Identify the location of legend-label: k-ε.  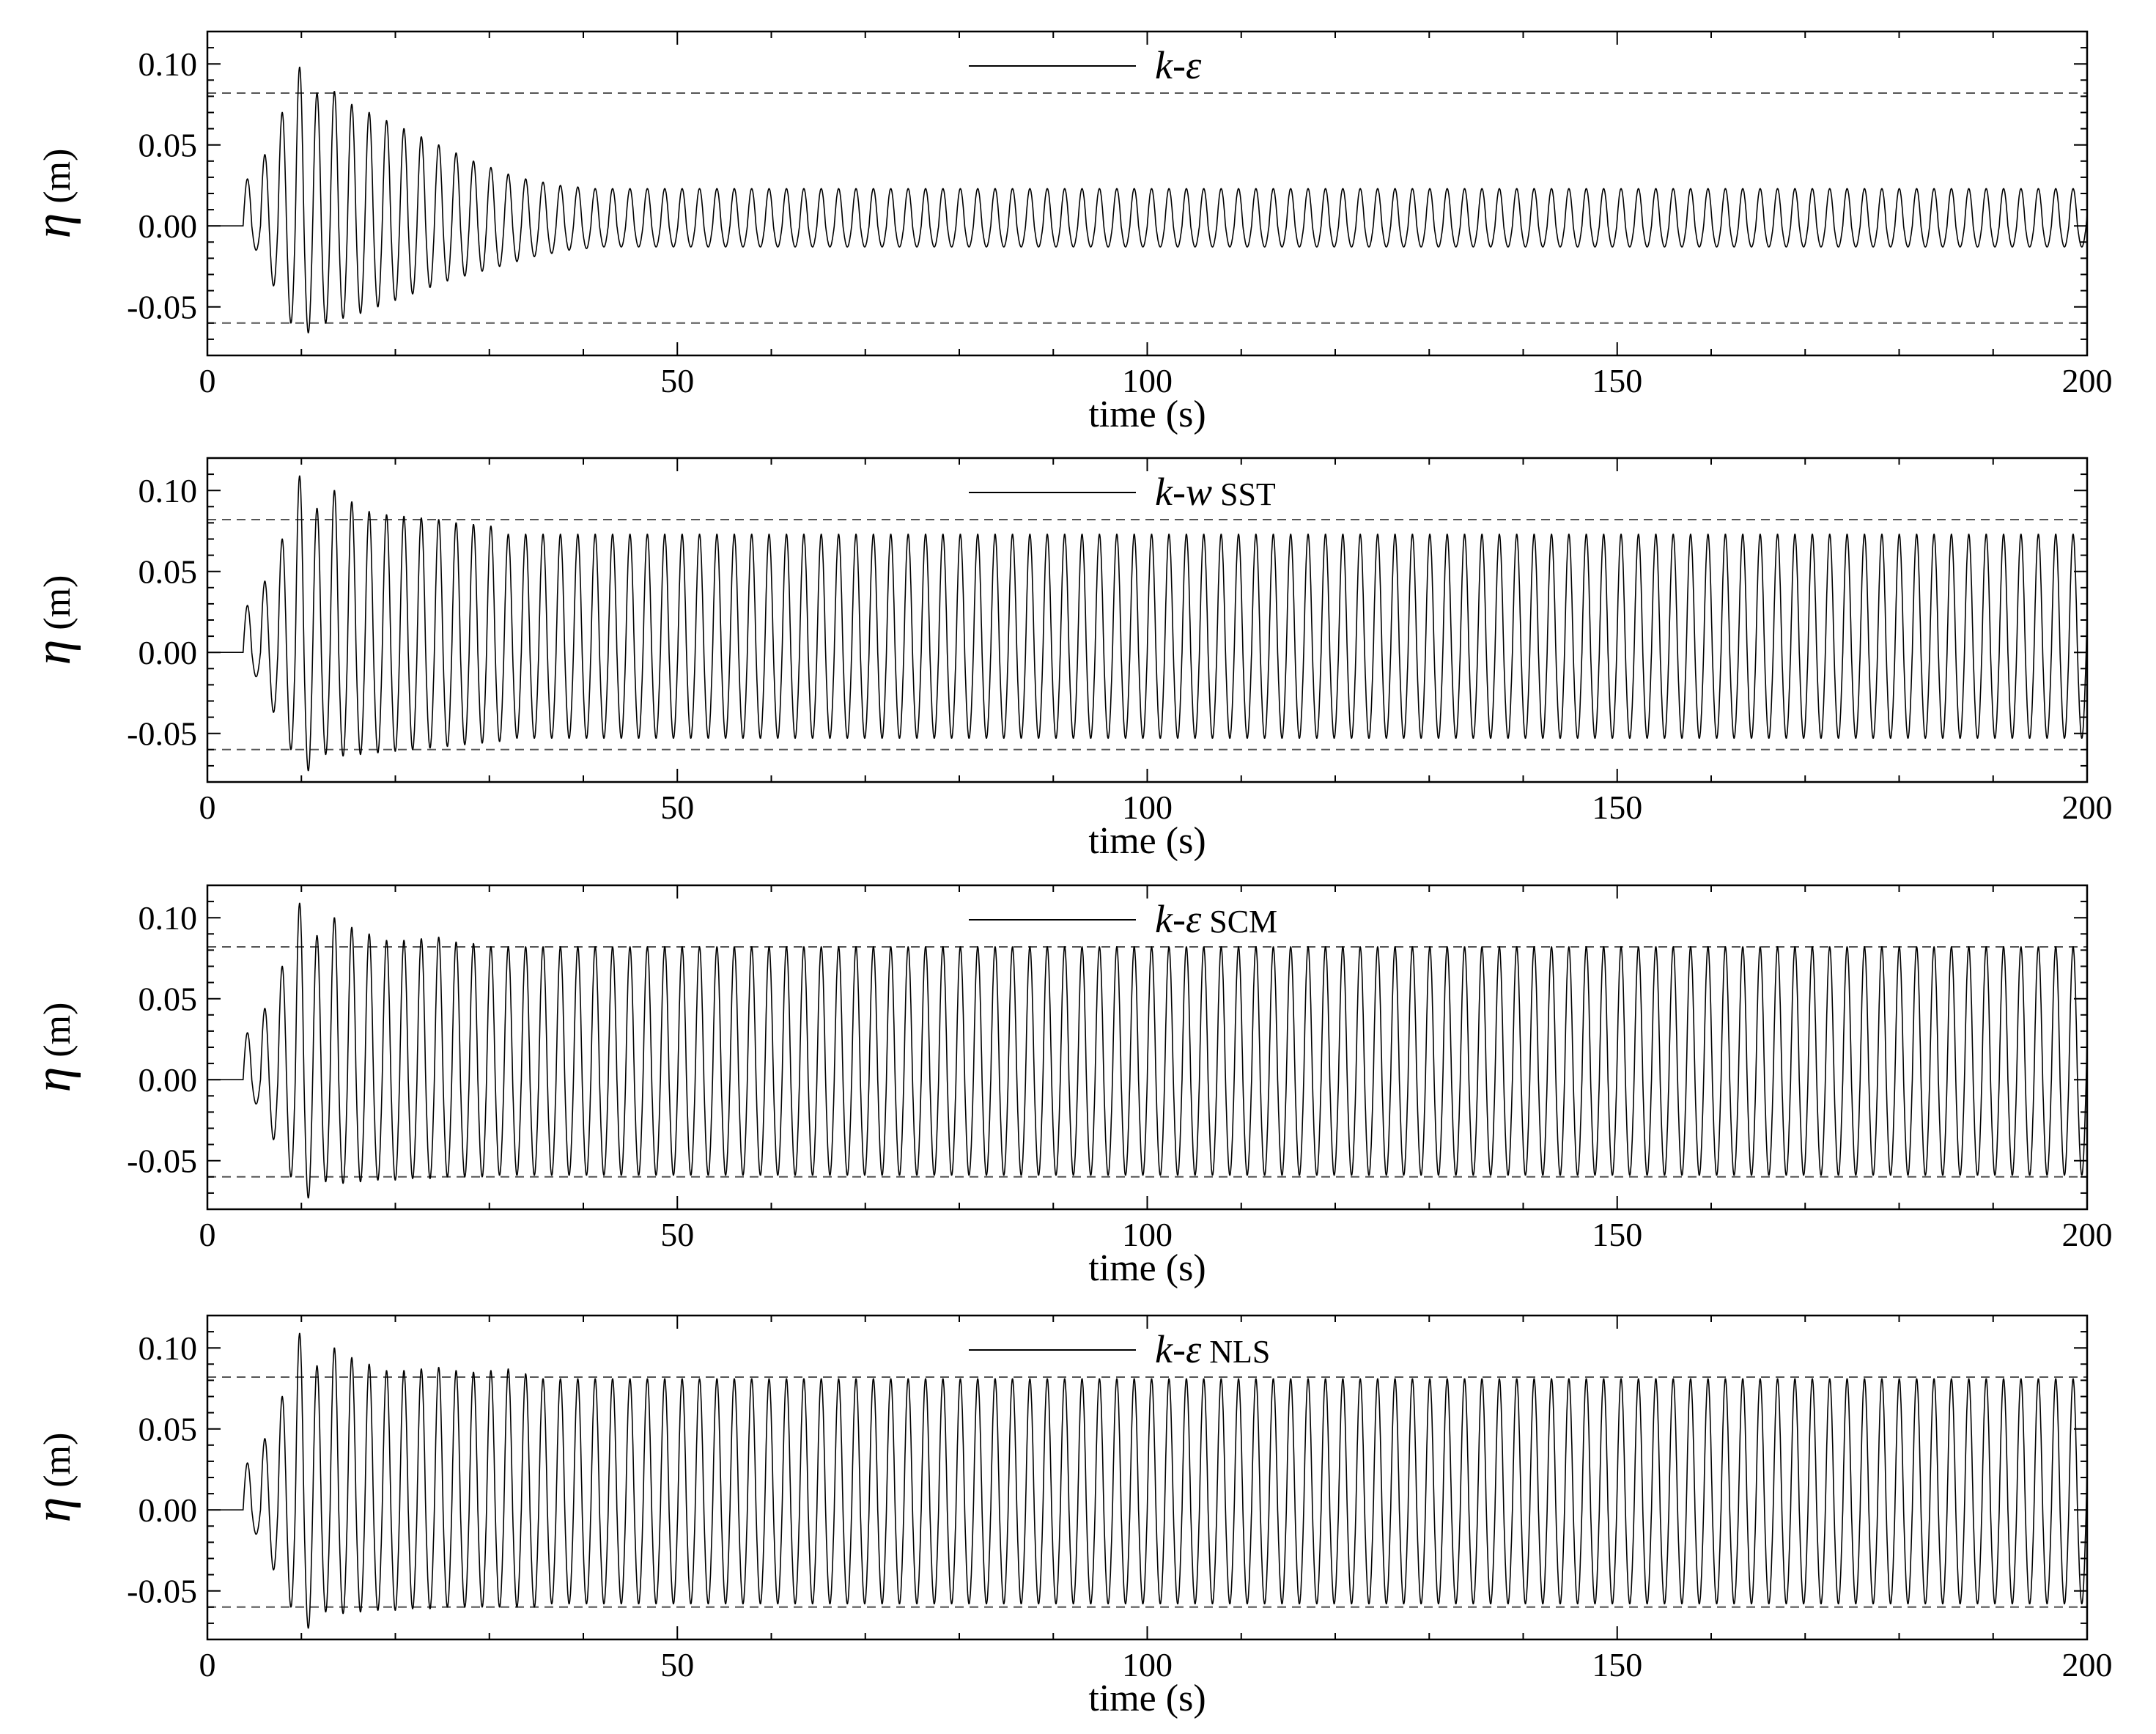
(1178, 65).